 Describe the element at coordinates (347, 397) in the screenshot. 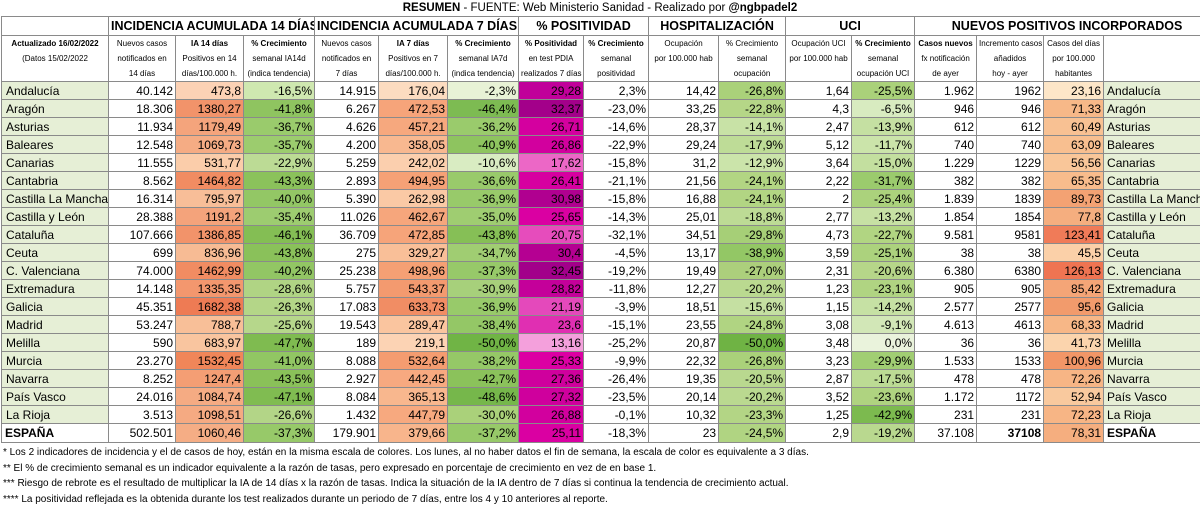

I see `data-cell: 8.084` at that location.